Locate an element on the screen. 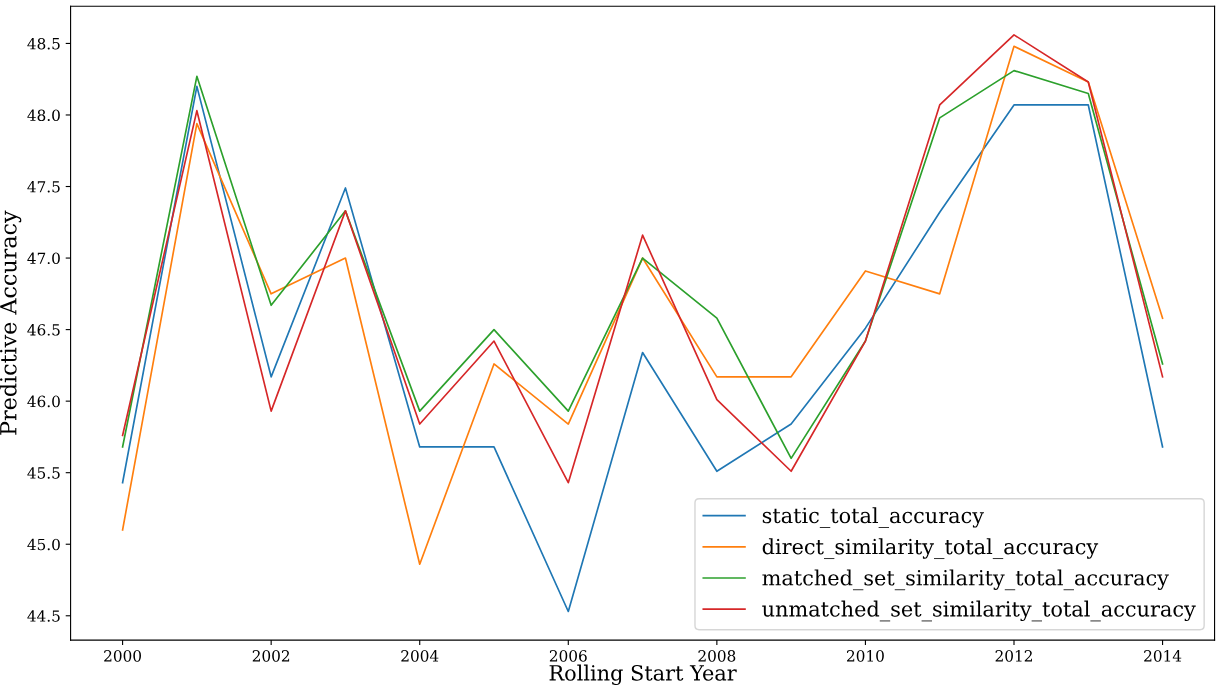 This screenshot has height=692, width=1217. y-tick-label: 46.5 is located at coordinates (43, 330).